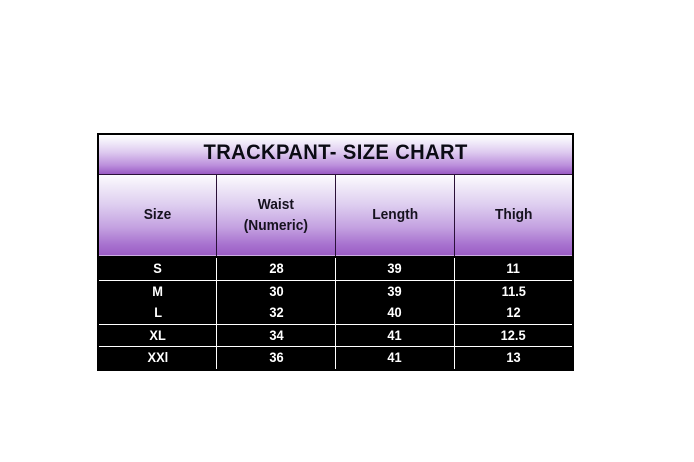  I want to click on header-main-text: Length, so click(394, 215).